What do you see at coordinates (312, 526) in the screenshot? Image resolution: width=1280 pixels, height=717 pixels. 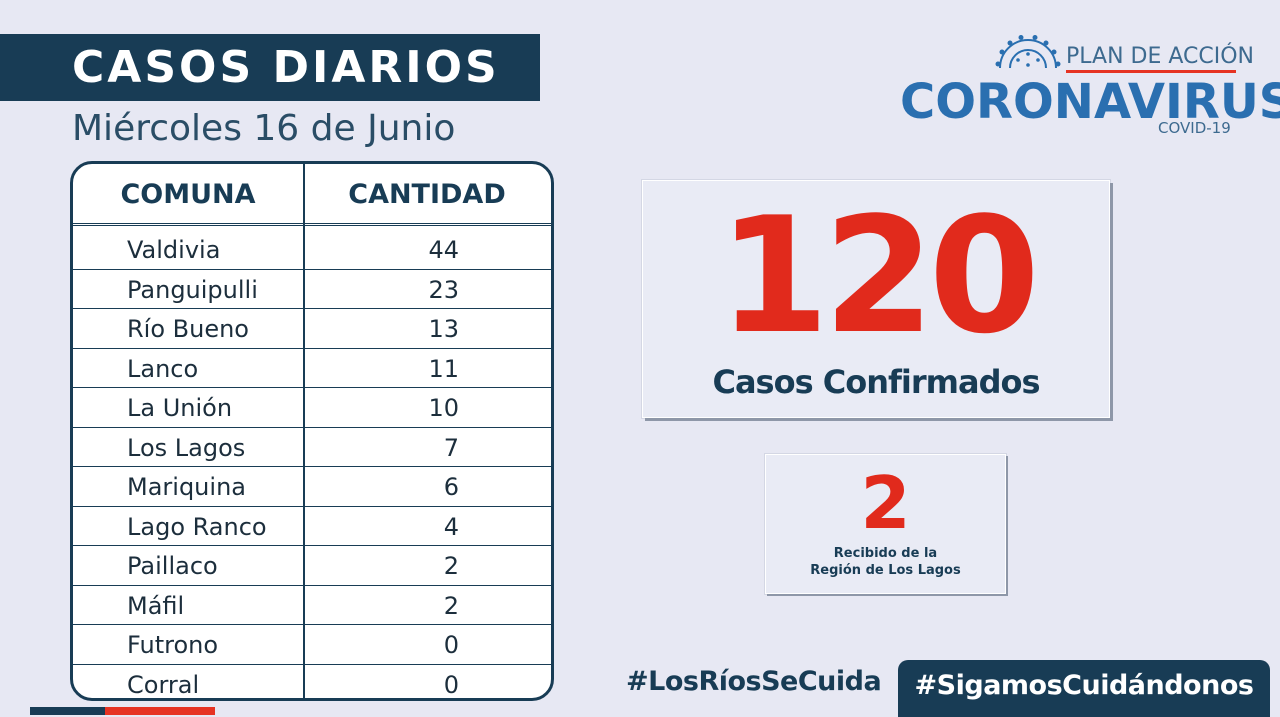 I see `table-row: Lago Ranco 4` at bounding box center [312, 526].